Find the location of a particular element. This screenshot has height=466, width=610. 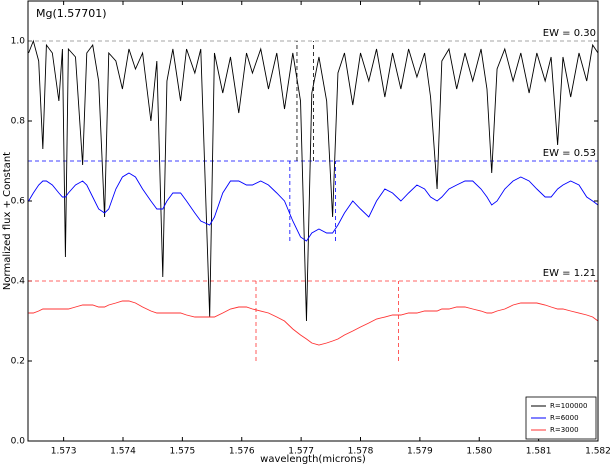

ew-annotation: EW = 1.21 is located at coordinates (569, 273).